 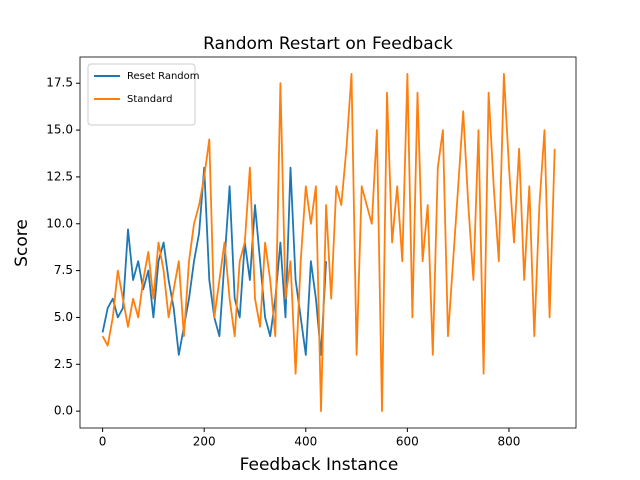 What do you see at coordinates (63, 364) in the screenshot?
I see `y-tick-label: 2.5` at bounding box center [63, 364].